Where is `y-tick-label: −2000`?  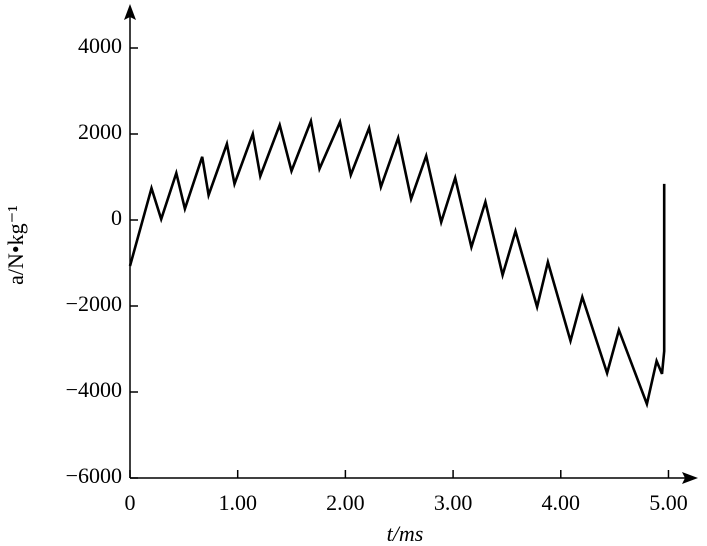 y-tick-label: −2000 is located at coordinates (94, 303).